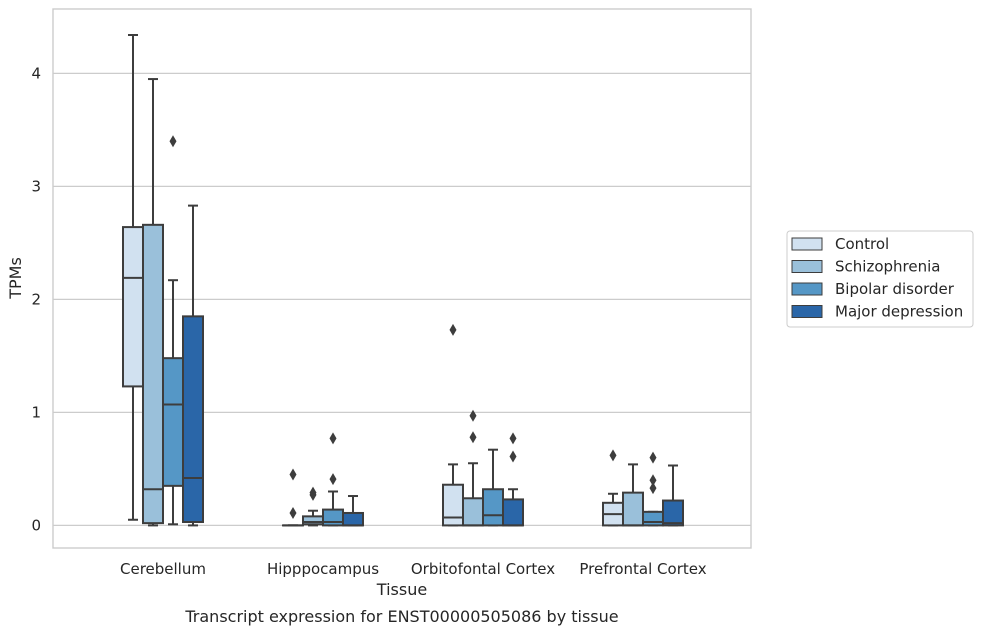 The width and height of the screenshot is (983, 634). Describe the element at coordinates (401, 589) in the screenshot. I see `x-axis-title: Tissue` at that location.